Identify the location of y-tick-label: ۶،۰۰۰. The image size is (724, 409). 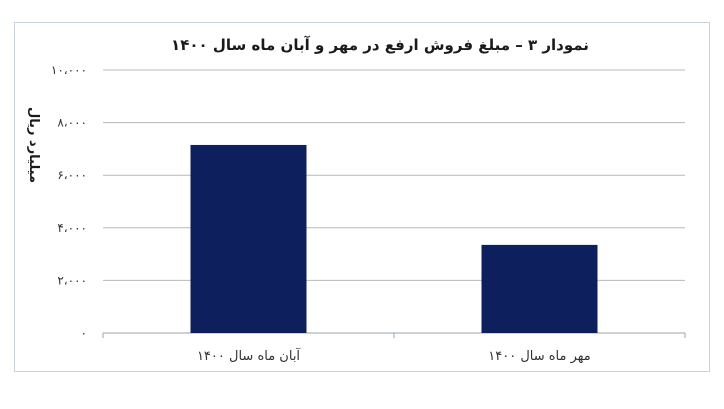
(72, 175).